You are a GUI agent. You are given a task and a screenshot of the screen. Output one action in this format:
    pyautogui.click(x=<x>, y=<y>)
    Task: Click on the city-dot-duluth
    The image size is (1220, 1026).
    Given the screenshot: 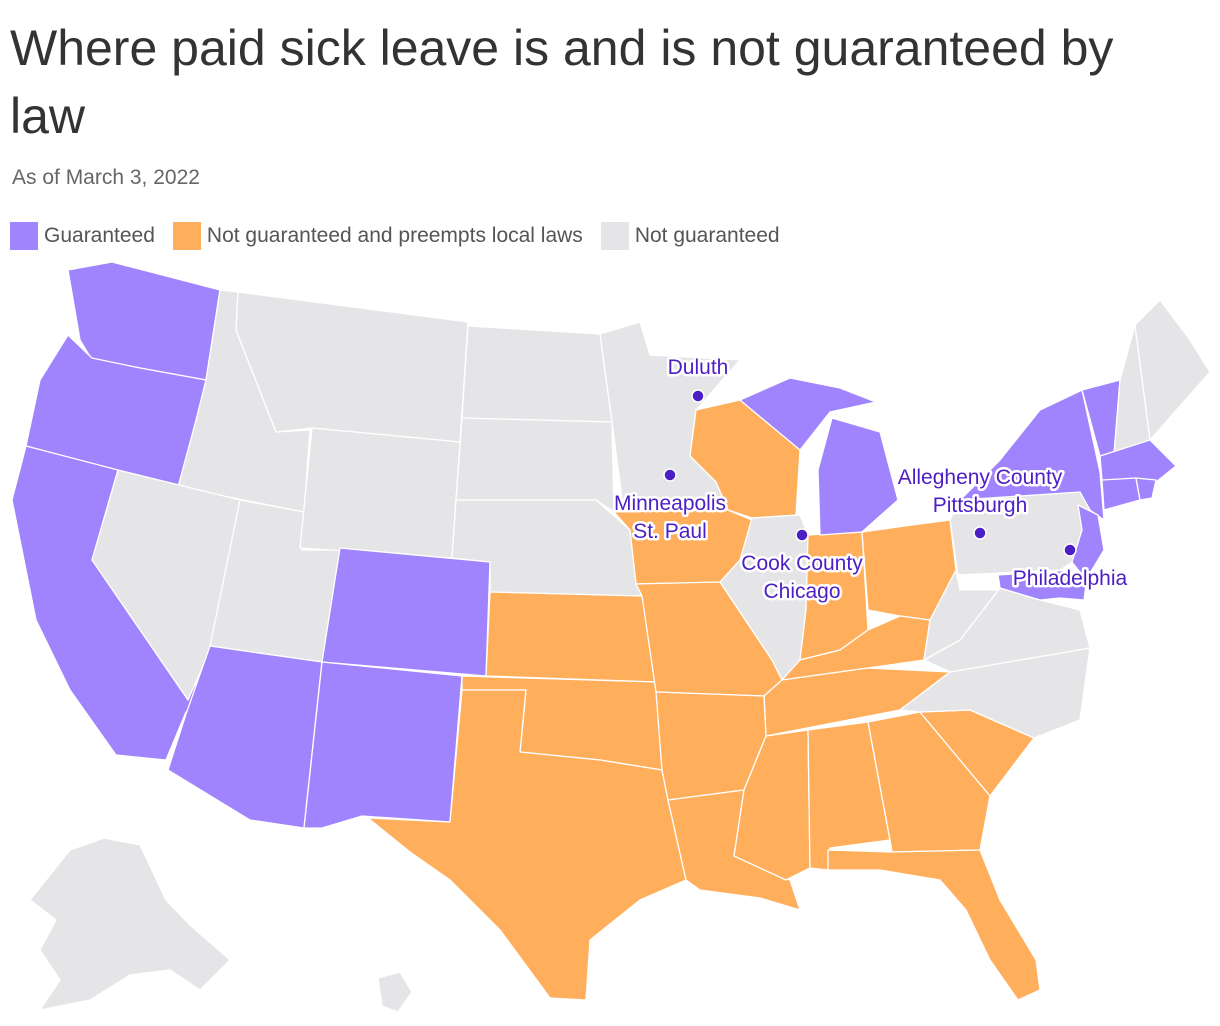 What is the action you would take?
    pyautogui.click(x=698, y=396)
    